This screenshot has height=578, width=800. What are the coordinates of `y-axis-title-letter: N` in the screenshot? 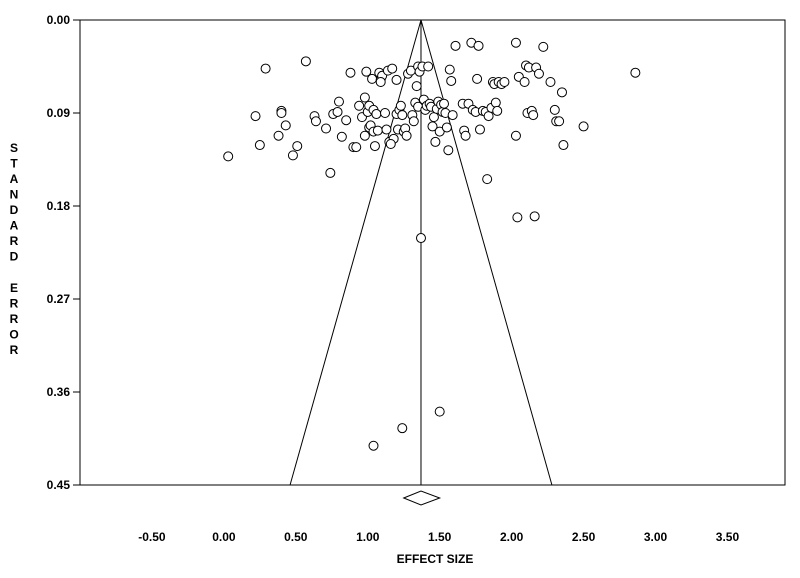 It's located at (14, 195).